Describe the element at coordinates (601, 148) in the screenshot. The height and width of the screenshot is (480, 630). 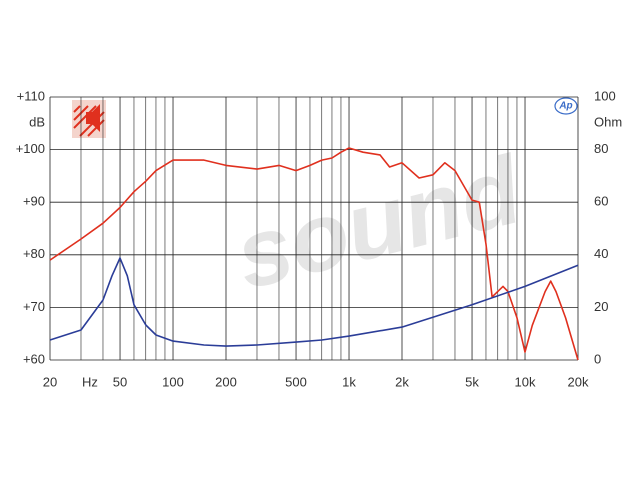
I see `y2-tick-label: 80` at that location.